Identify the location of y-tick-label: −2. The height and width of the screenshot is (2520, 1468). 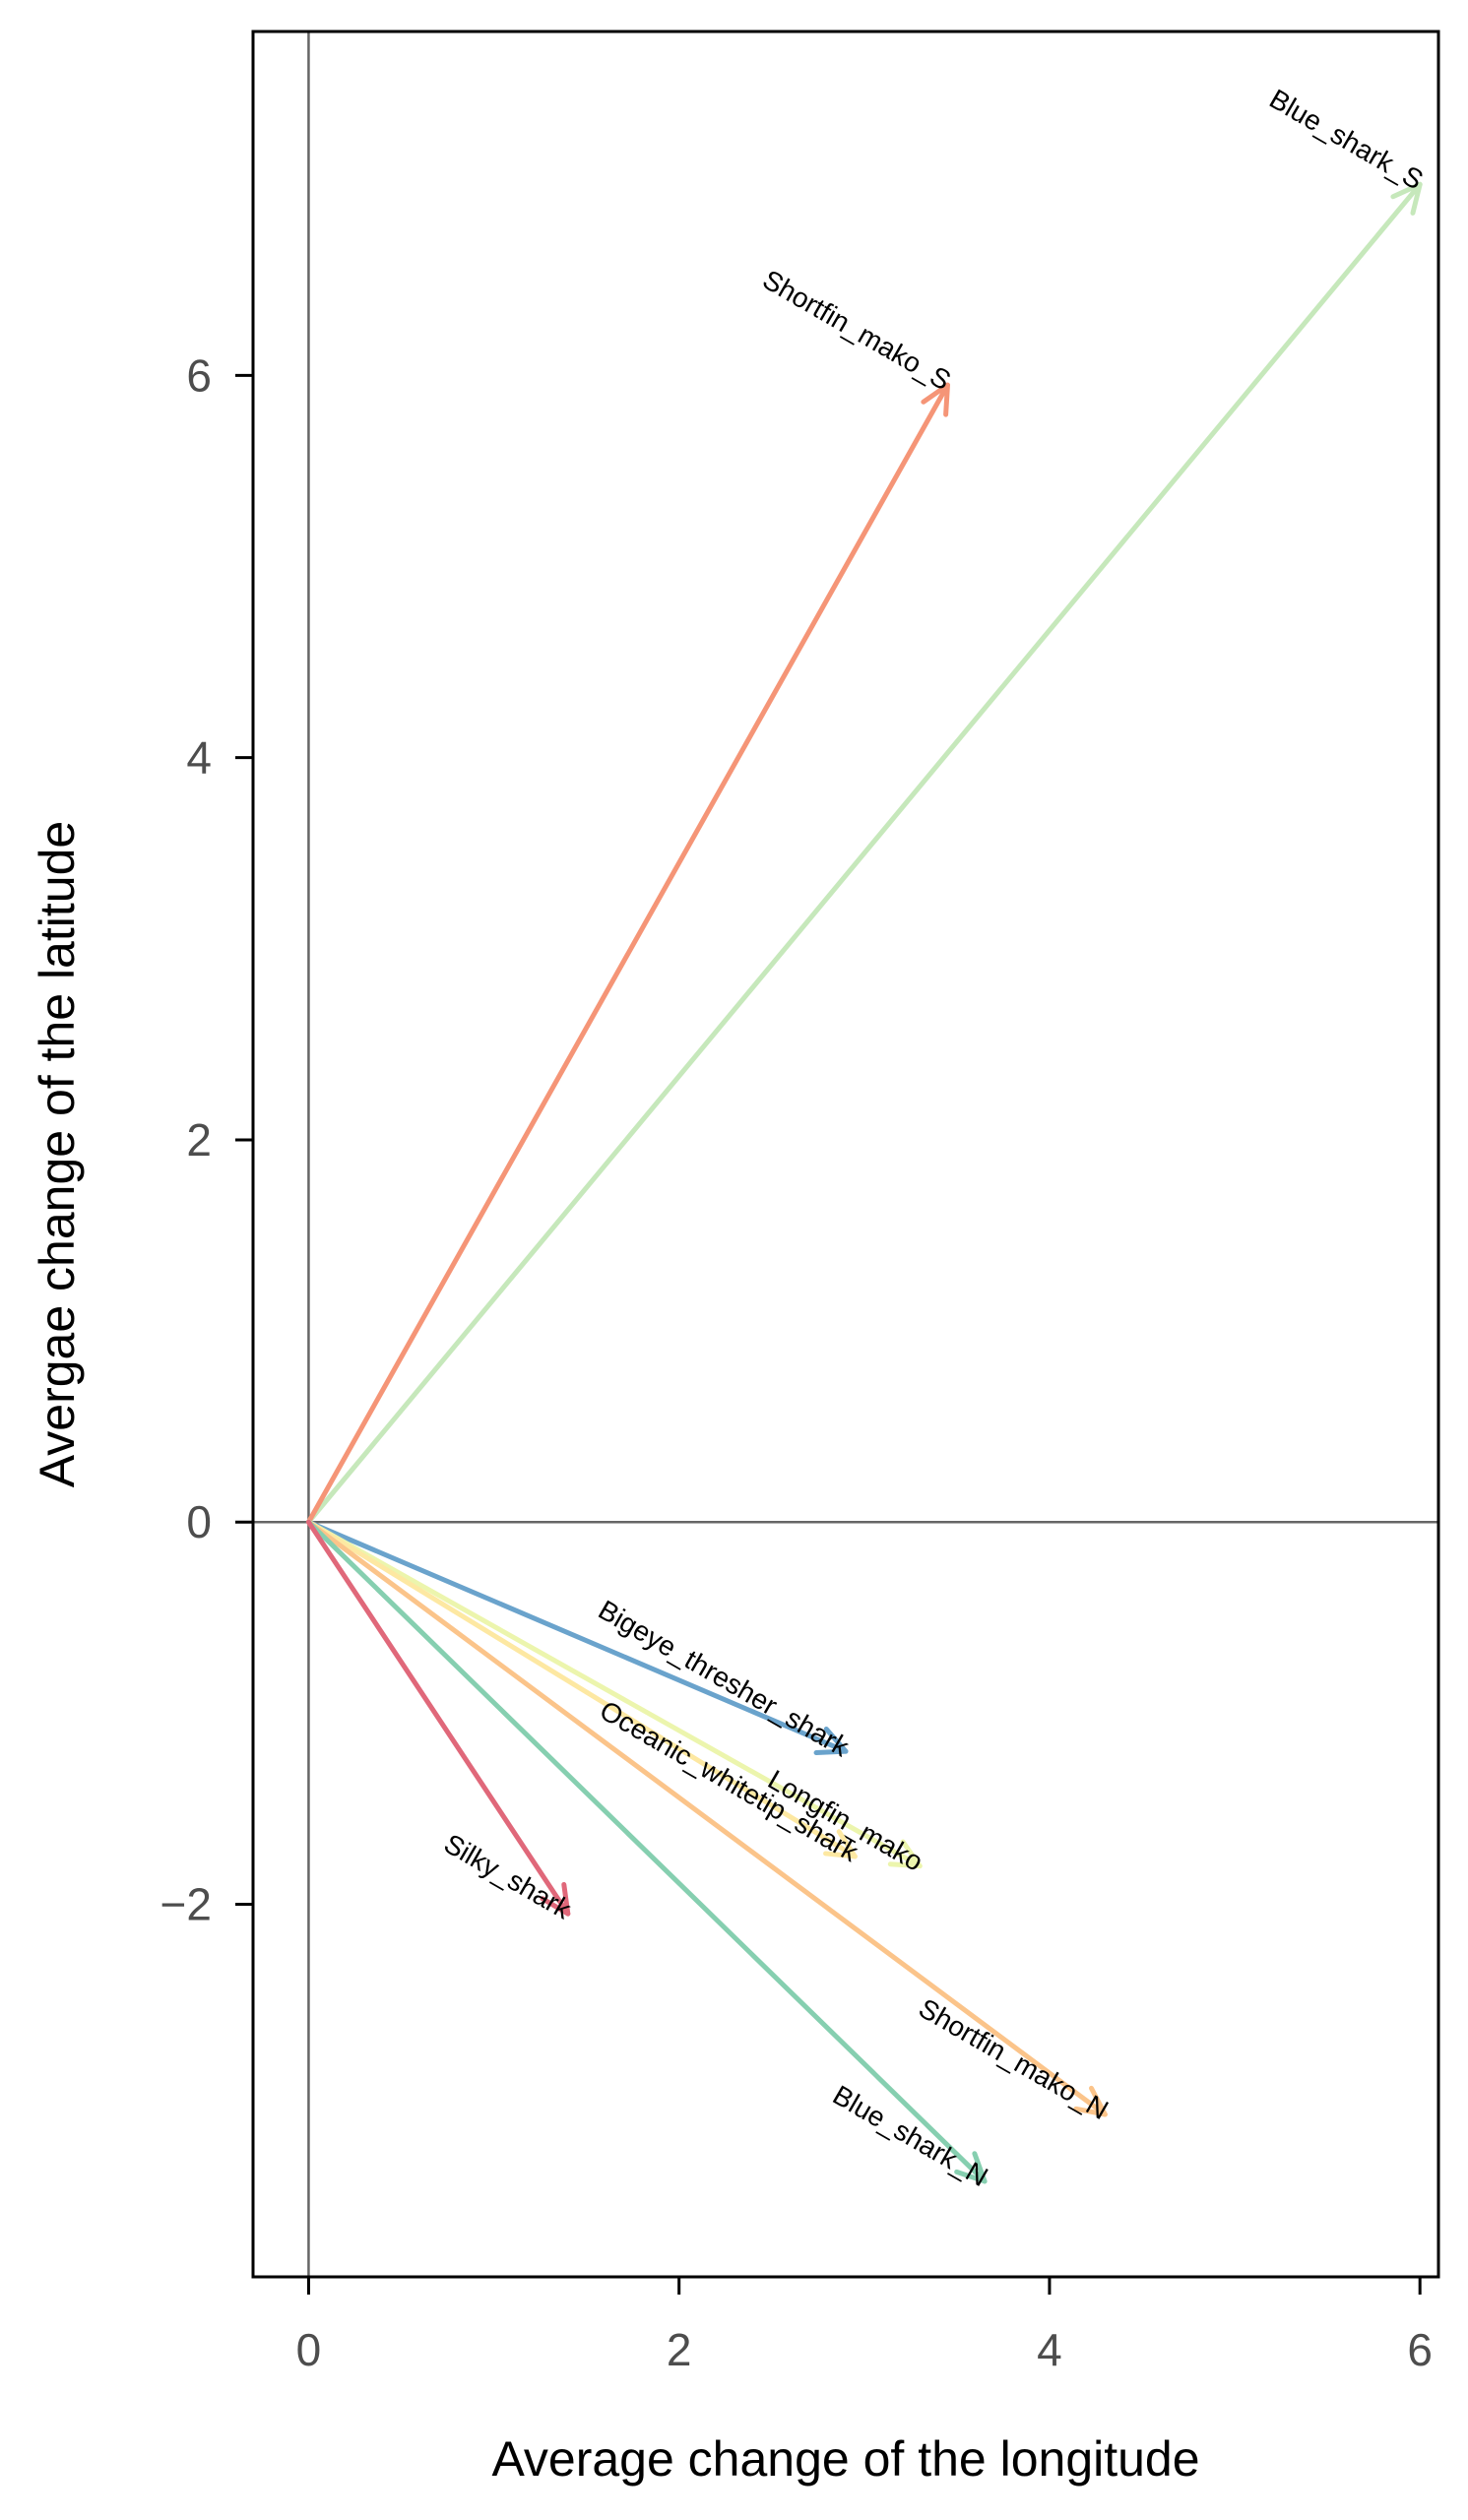
(186, 1903).